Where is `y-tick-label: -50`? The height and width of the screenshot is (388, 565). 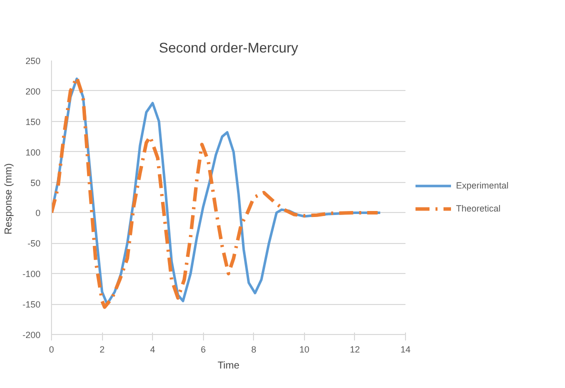
y-tick-label: -50 is located at coordinates (34, 243).